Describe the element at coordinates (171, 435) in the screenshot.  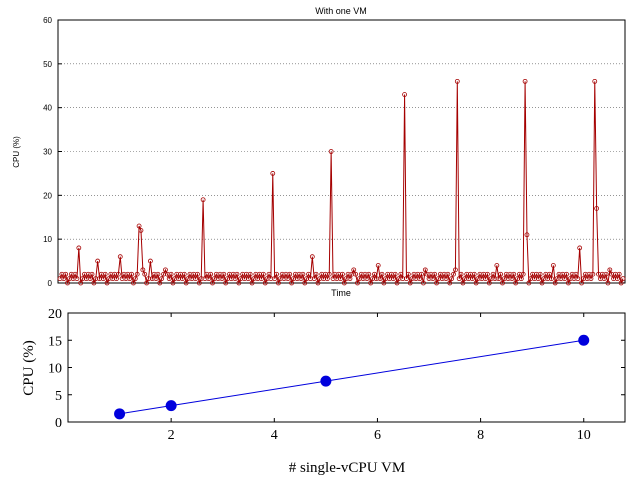
I see `bottom-x-tick-label: 2` at that location.